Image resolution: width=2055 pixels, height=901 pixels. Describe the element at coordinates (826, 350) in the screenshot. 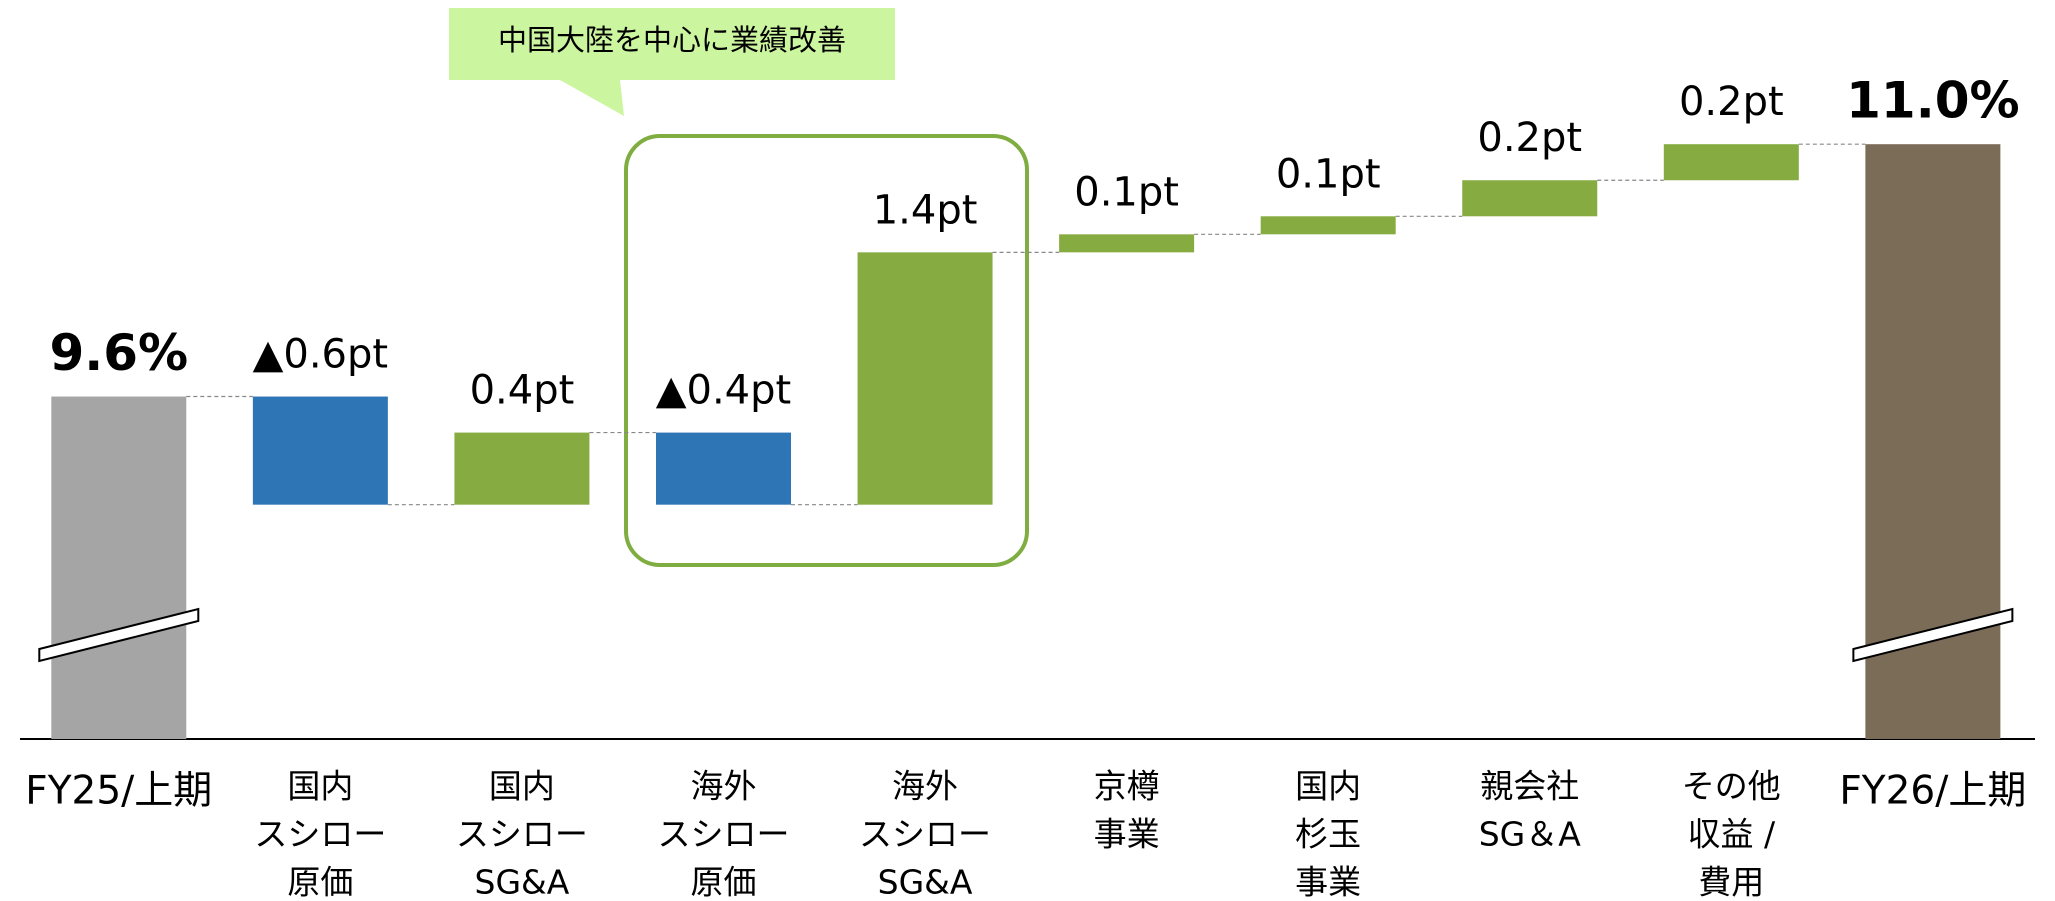

I see `highlight-box` at that location.